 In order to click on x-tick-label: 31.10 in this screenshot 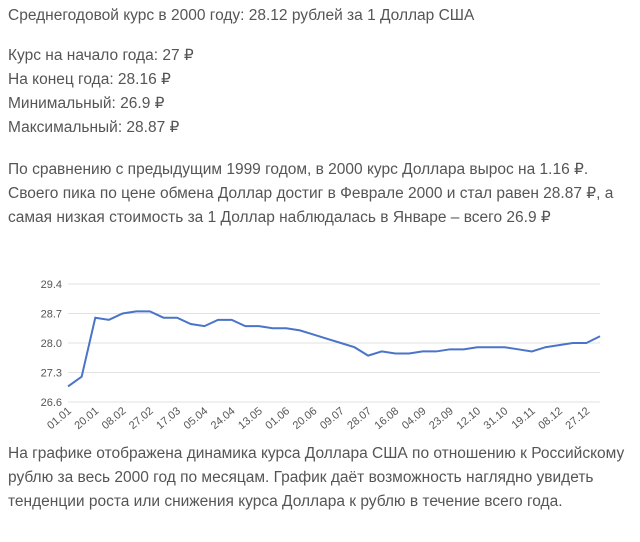, I will do `click(496, 418)`.